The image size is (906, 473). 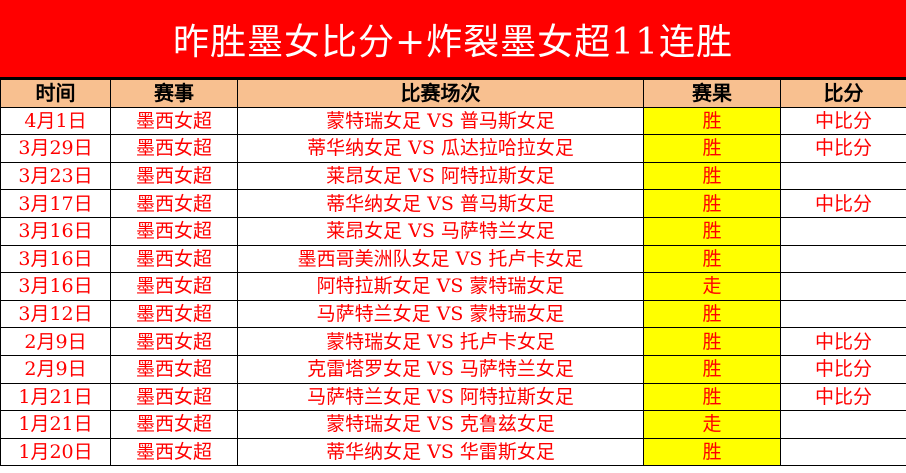 I want to click on cell-match: 莱昂女足 VS 马萨特兰女足, so click(x=440, y=231).